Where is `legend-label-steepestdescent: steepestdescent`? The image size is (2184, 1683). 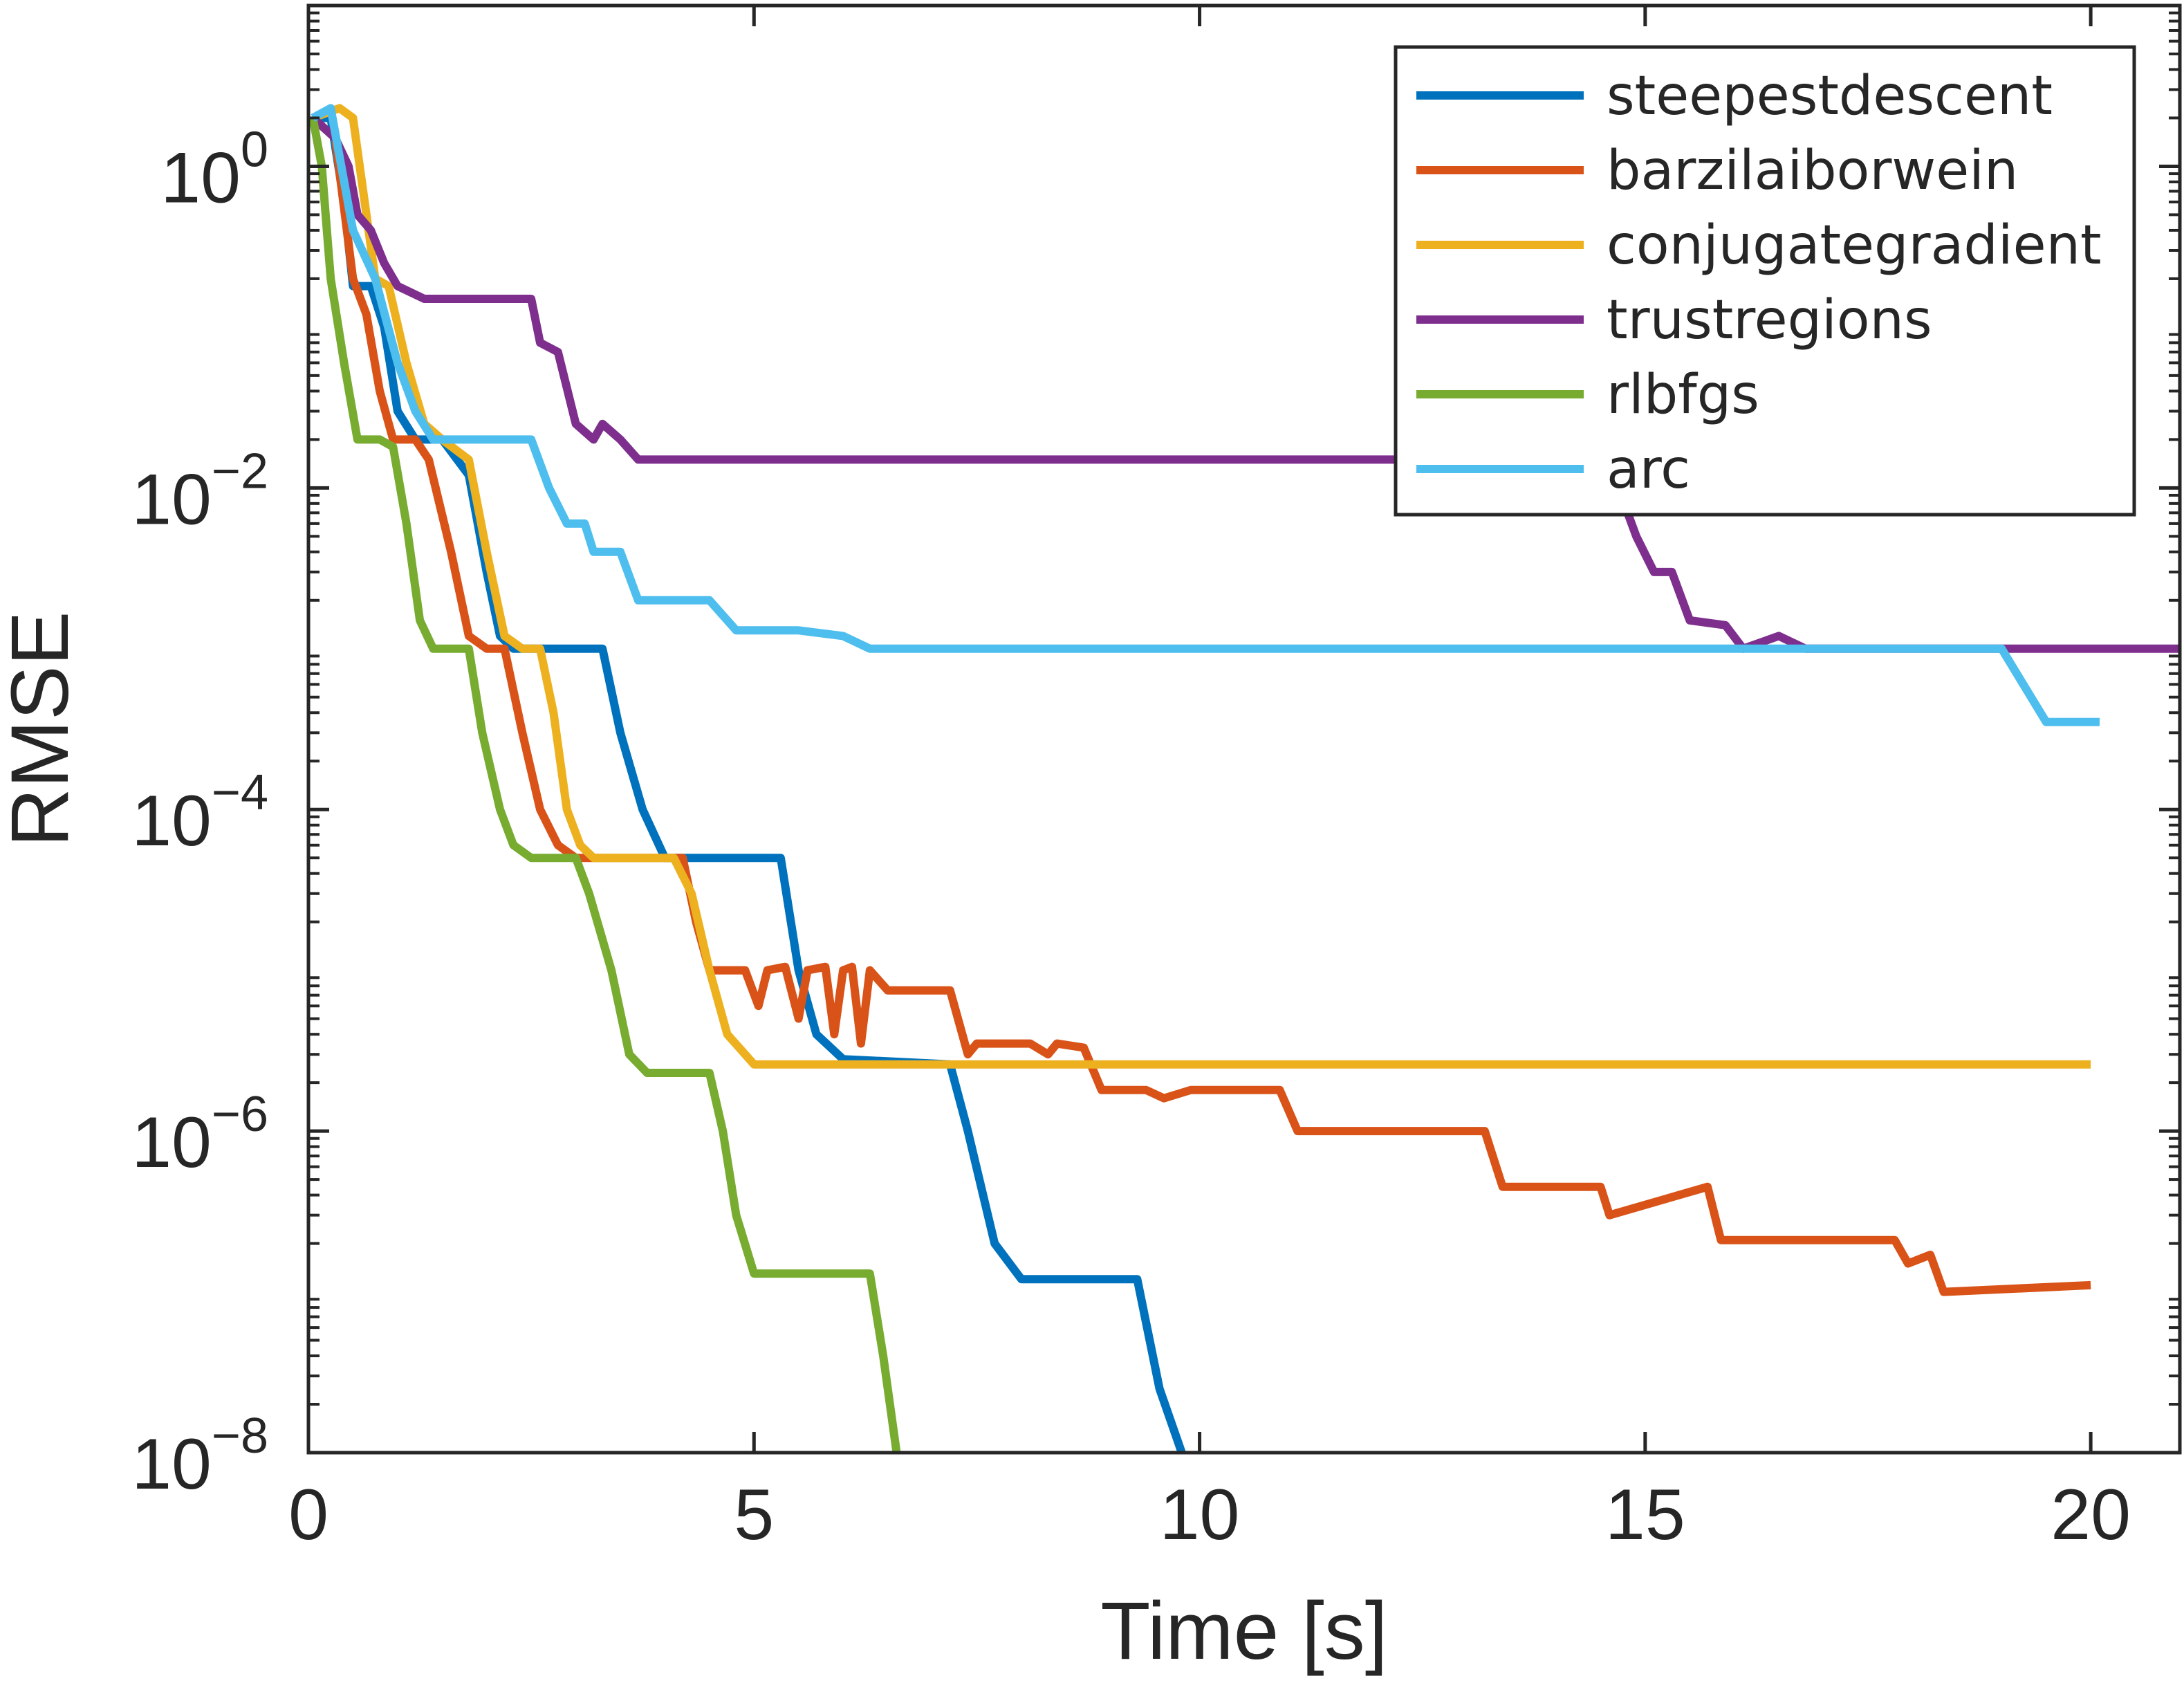 legend-label-steepestdescent: steepestdescent is located at coordinates (1830, 96).